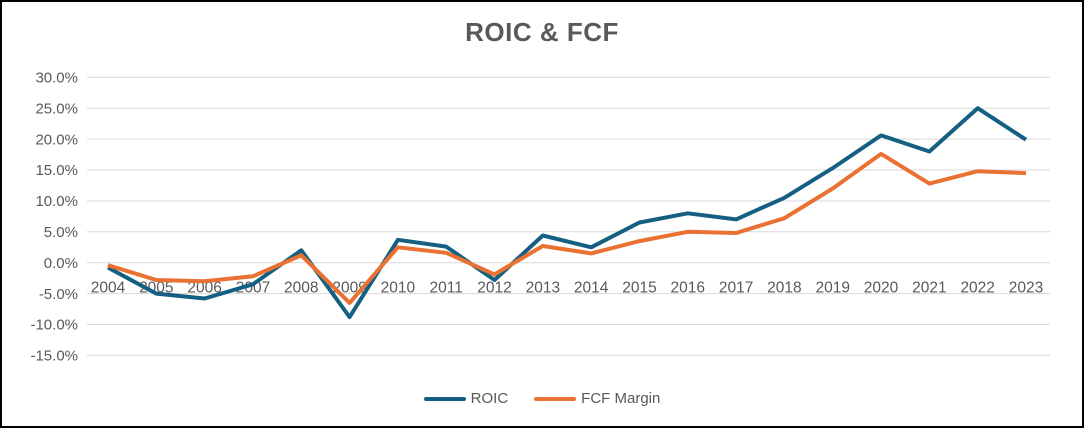 This screenshot has width=1084, height=428. I want to click on x-axis-tick-label: 2006, so click(204, 288).